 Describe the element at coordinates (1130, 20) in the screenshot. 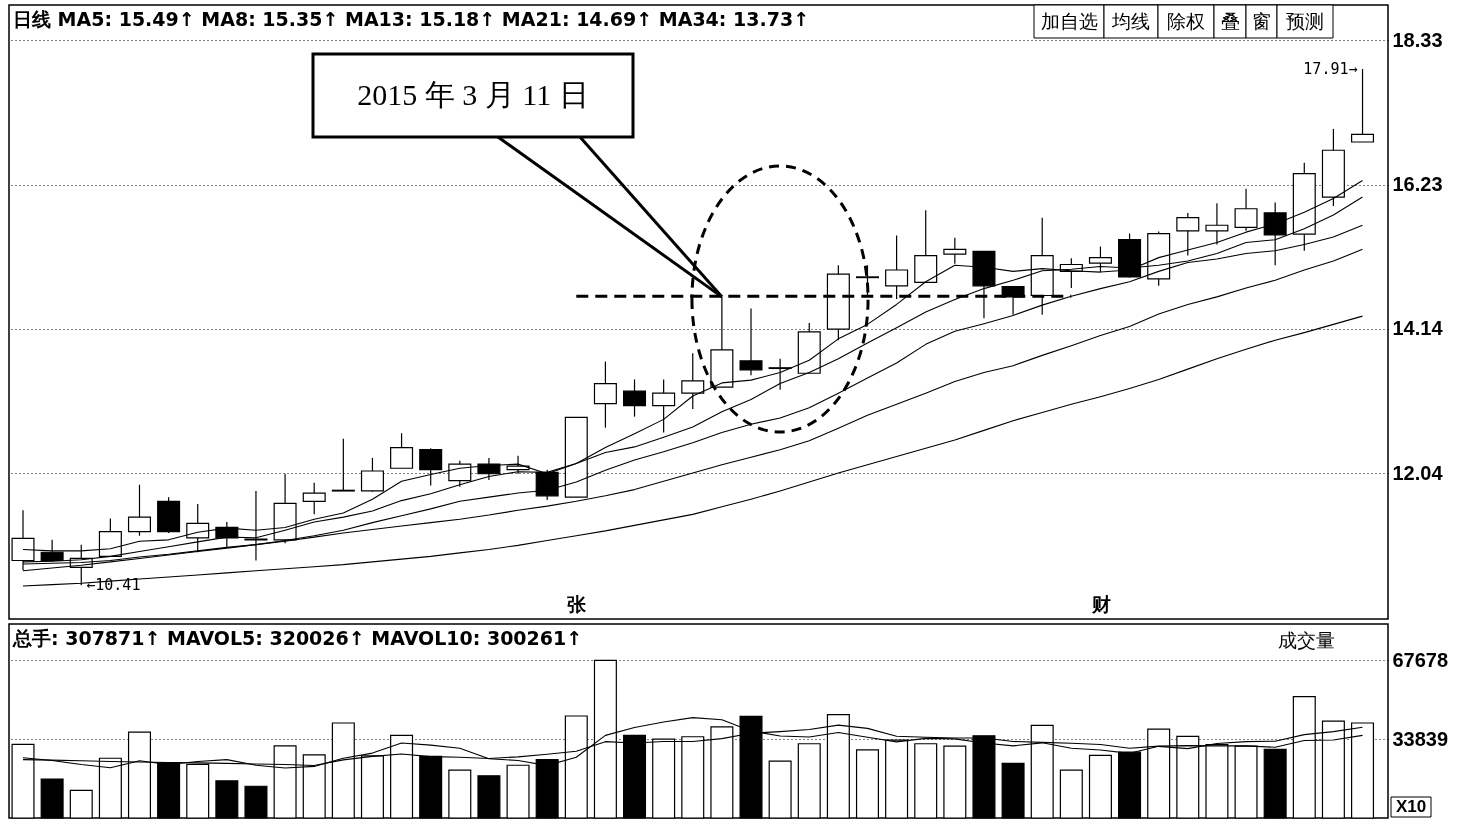

I see `annotation: 均线` at that location.